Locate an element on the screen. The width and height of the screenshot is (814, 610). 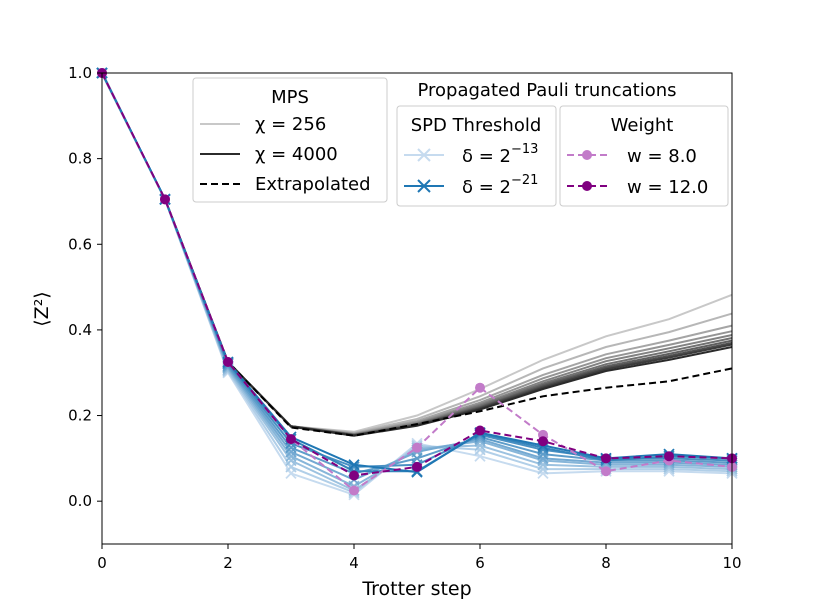
x-tick-label: 0 is located at coordinates (102, 563).